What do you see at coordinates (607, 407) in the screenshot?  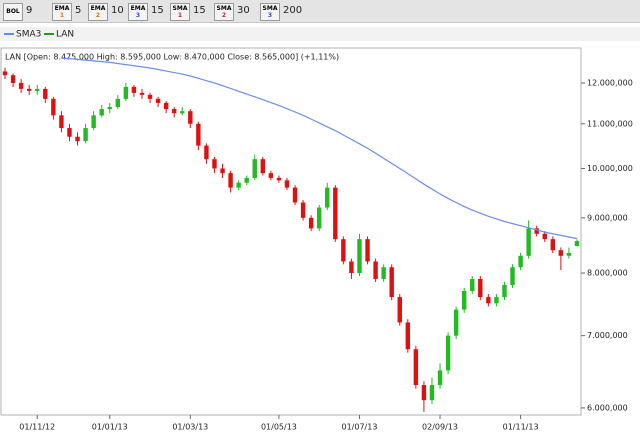 I see `y-tick-label: 6.000,000` at bounding box center [607, 407].